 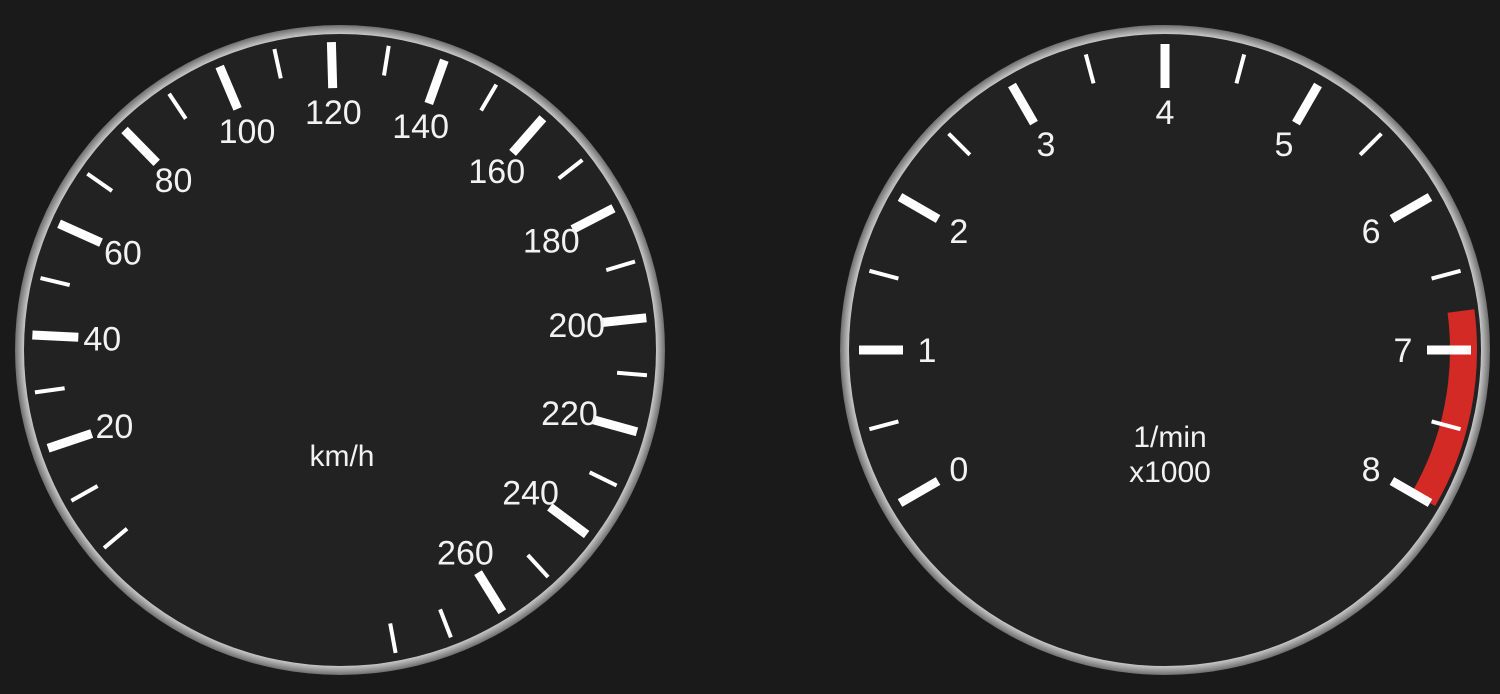 What do you see at coordinates (1371, 470) in the screenshot?
I see `tachometer-scale-label: 8` at bounding box center [1371, 470].